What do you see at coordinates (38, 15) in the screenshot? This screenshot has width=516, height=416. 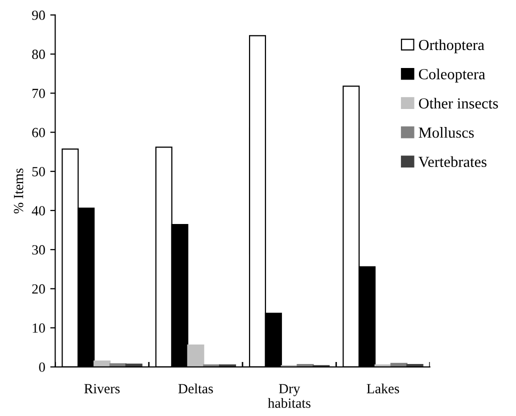 I see `y-tick-label: 90` at bounding box center [38, 15].